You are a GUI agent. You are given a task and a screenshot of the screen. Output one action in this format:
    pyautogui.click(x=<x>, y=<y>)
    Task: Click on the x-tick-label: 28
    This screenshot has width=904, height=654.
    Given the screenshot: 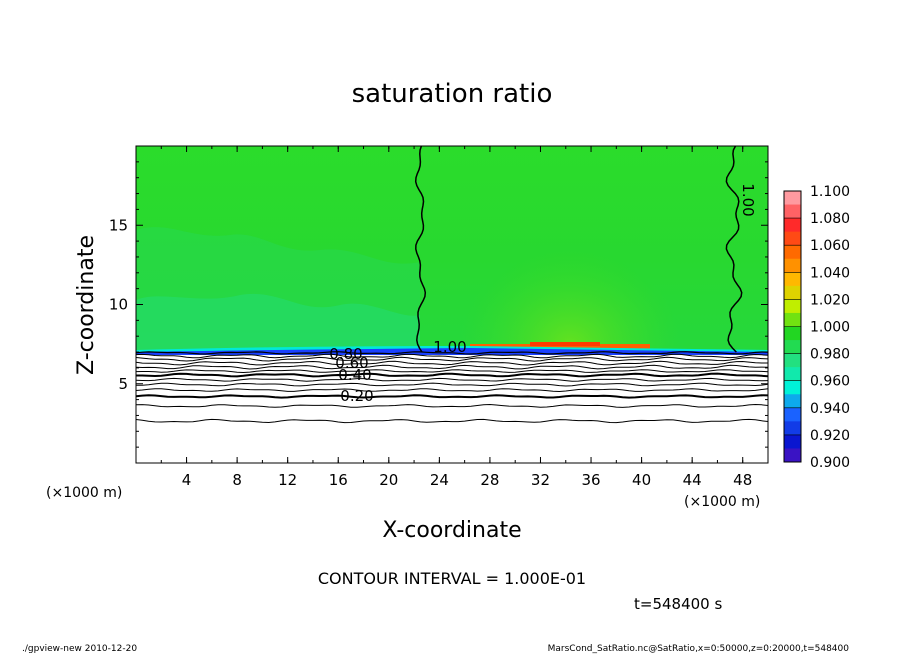 What is the action you would take?
    pyautogui.click(x=489, y=480)
    